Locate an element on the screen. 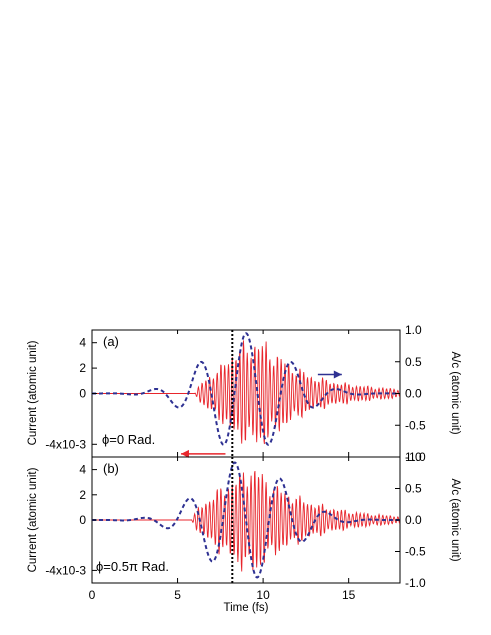 This screenshot has height=635, width=491. x-tick-label: 0 is located at coordinates (92, 595).